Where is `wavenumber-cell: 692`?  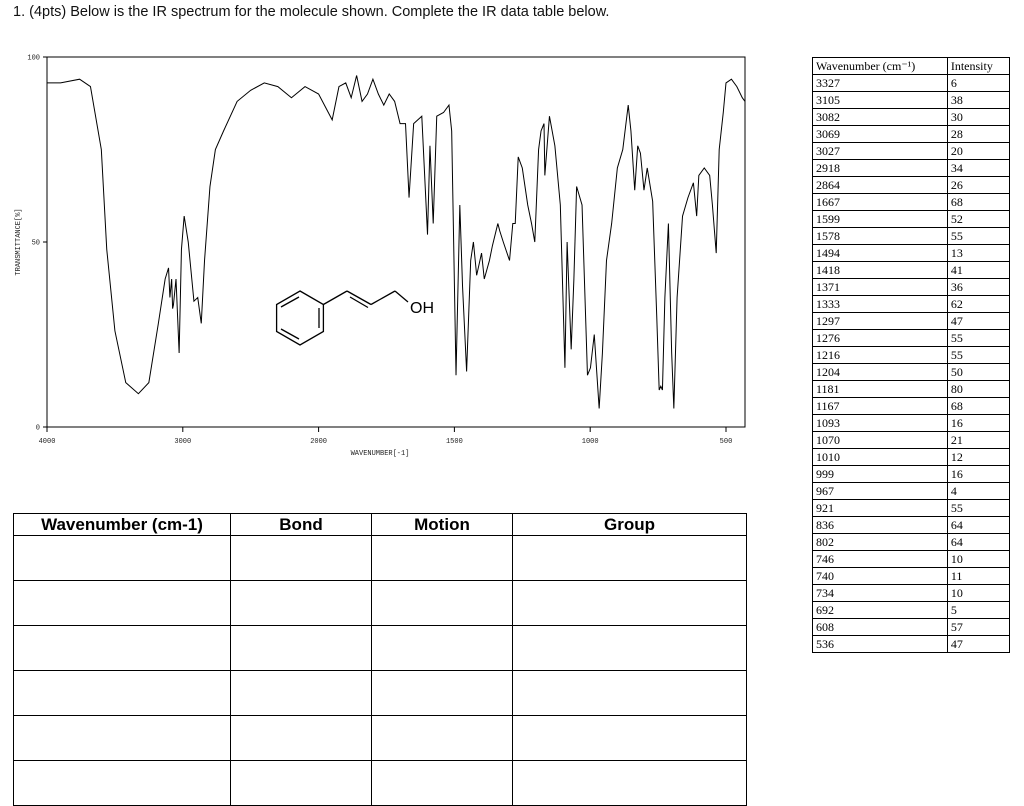 wavenumber-cell: 692 is located at coordinates (880, 610).